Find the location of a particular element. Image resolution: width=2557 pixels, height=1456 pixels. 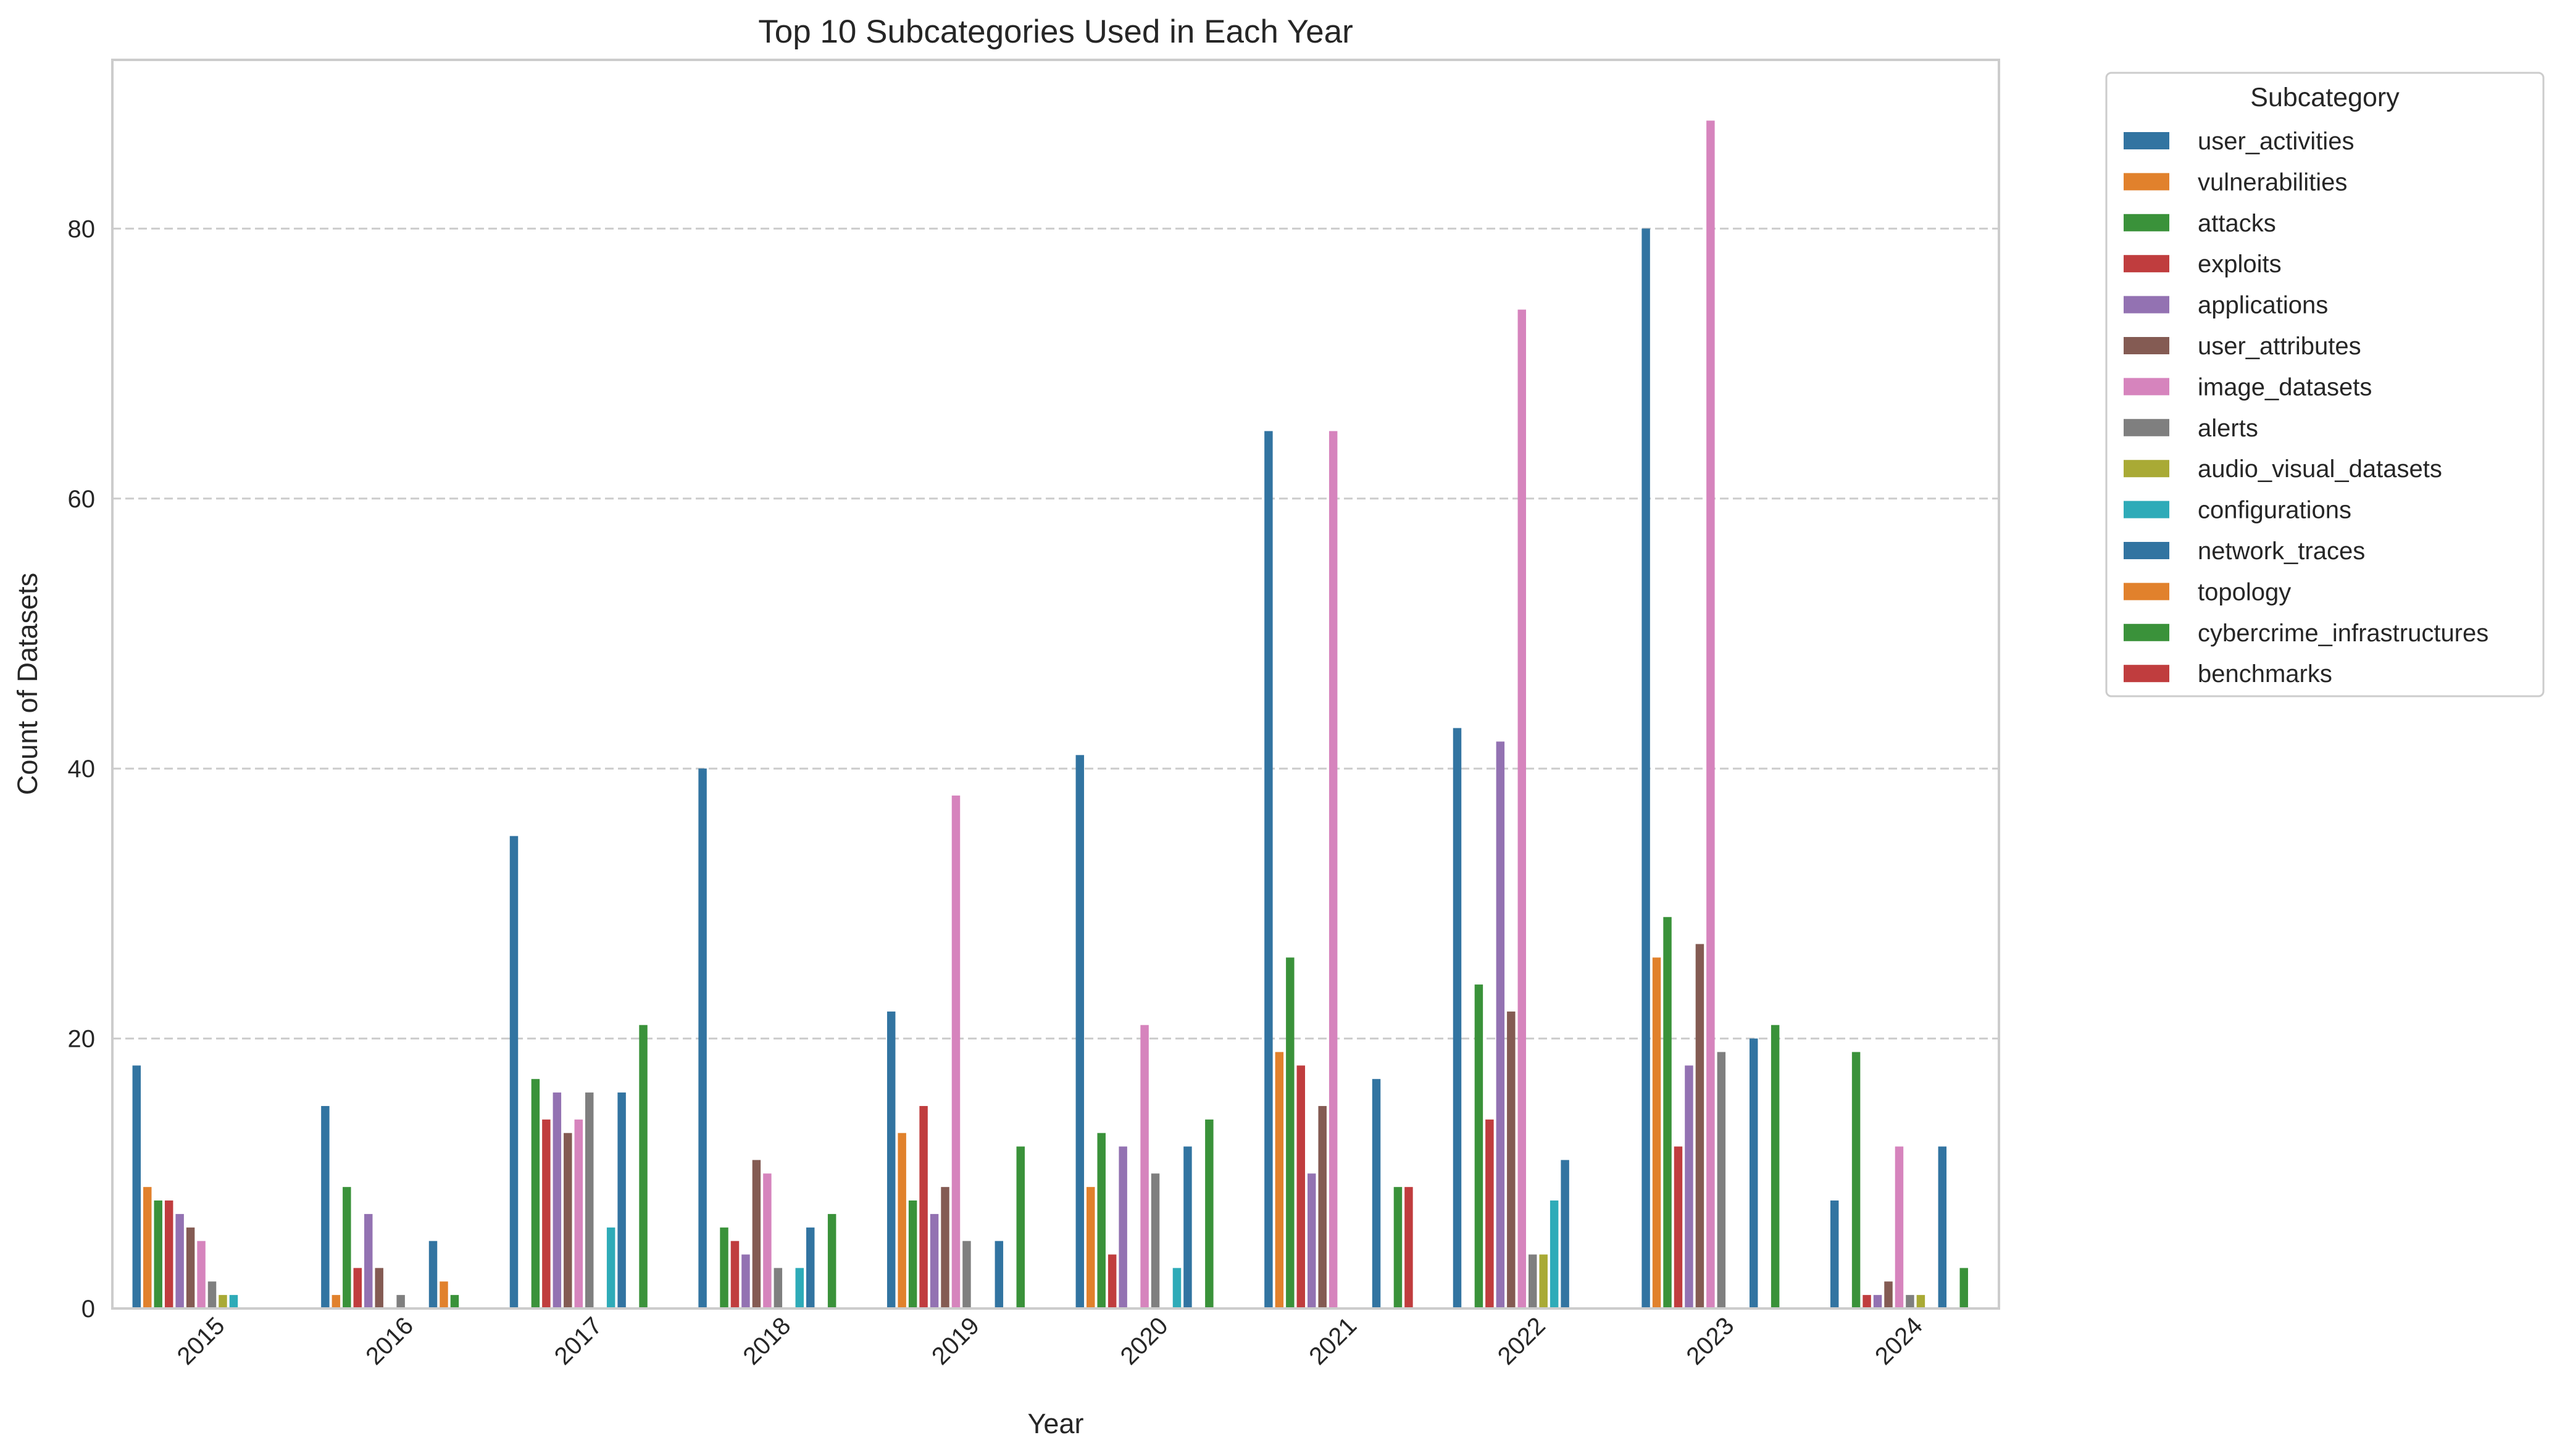

legend-frame is located at coordinates (2325, 384).